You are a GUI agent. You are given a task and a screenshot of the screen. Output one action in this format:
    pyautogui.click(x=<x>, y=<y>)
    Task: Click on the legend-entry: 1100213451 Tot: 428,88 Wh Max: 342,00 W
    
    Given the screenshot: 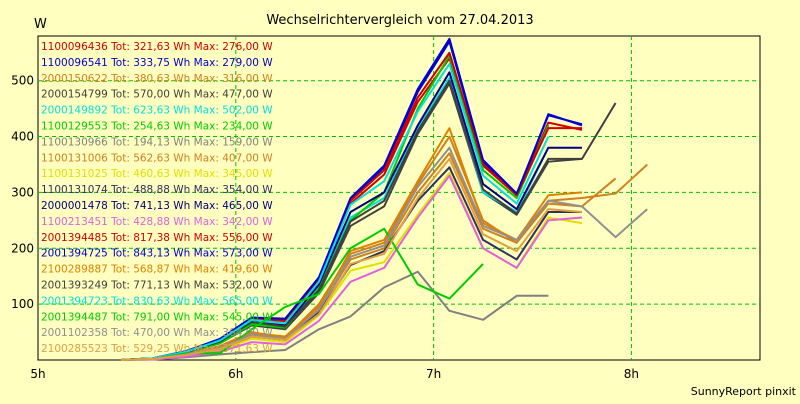 What is the action you would take?
    pyautogui.click(x=157, y=222)
    